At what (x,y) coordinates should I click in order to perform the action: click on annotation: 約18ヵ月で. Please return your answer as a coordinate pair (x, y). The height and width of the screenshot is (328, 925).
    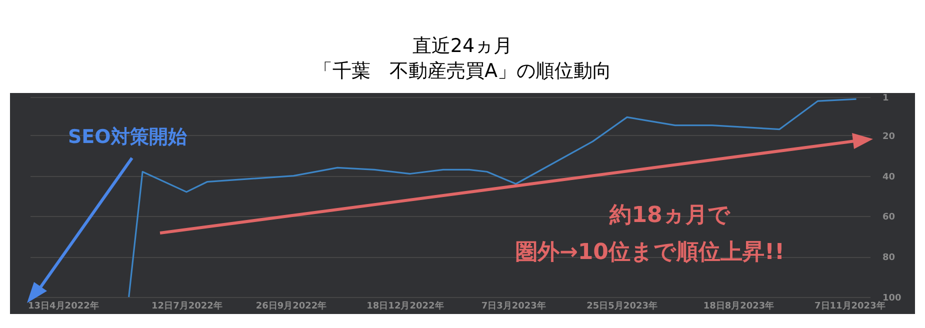
    Looking at the image, I should click on (669, 215).